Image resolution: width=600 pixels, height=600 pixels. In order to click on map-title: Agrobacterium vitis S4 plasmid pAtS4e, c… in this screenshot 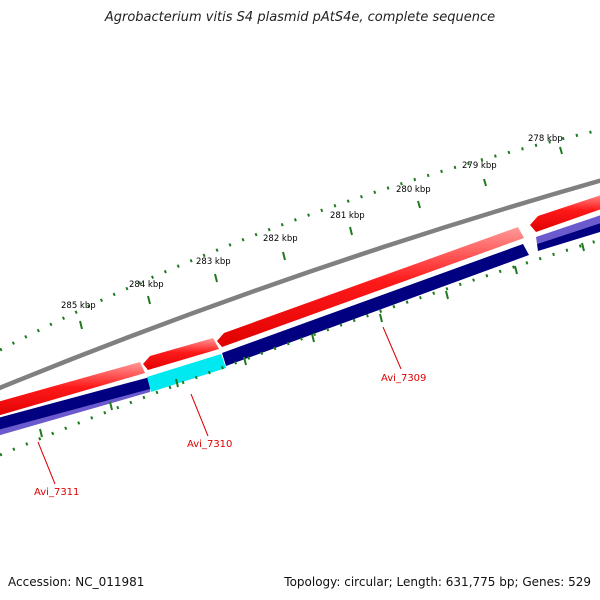, I will do `click(300, 17)`.